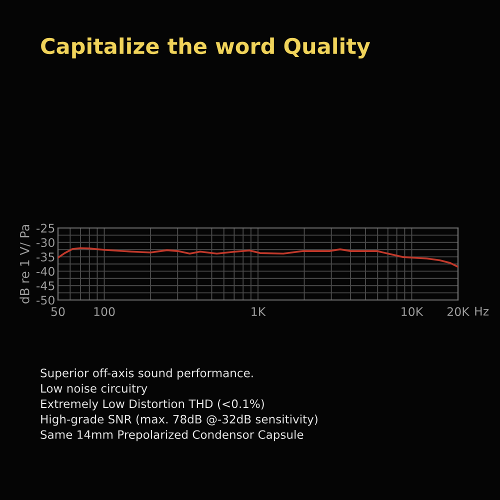 The image size is (500, 500). I want to click on y-tick-label: -35, so click(45, 257).